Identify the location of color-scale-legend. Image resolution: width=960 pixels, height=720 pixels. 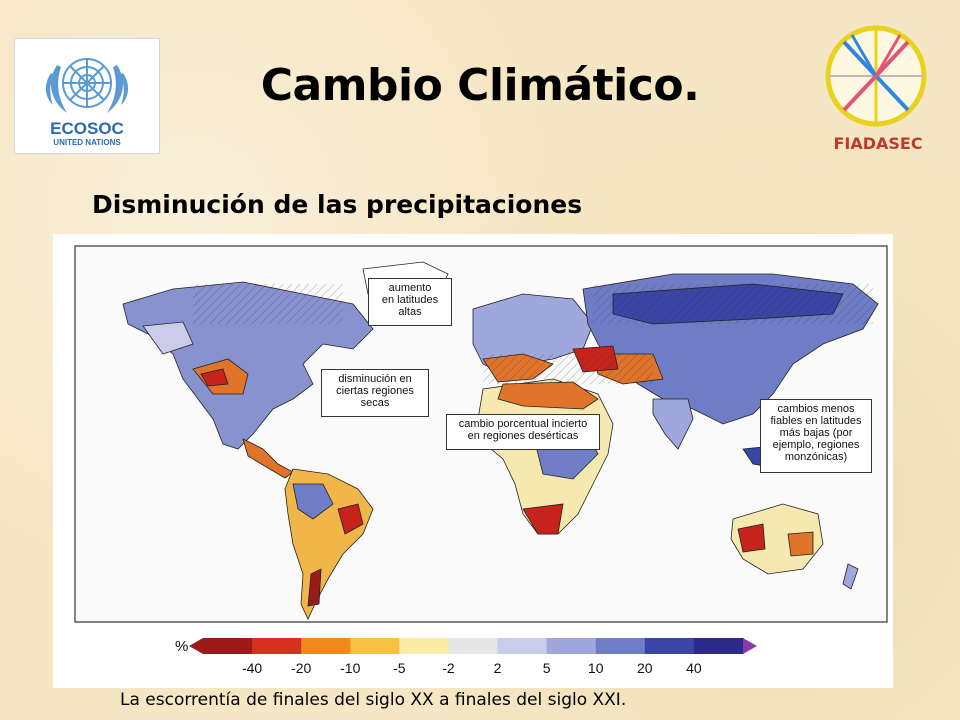
(473, 646).